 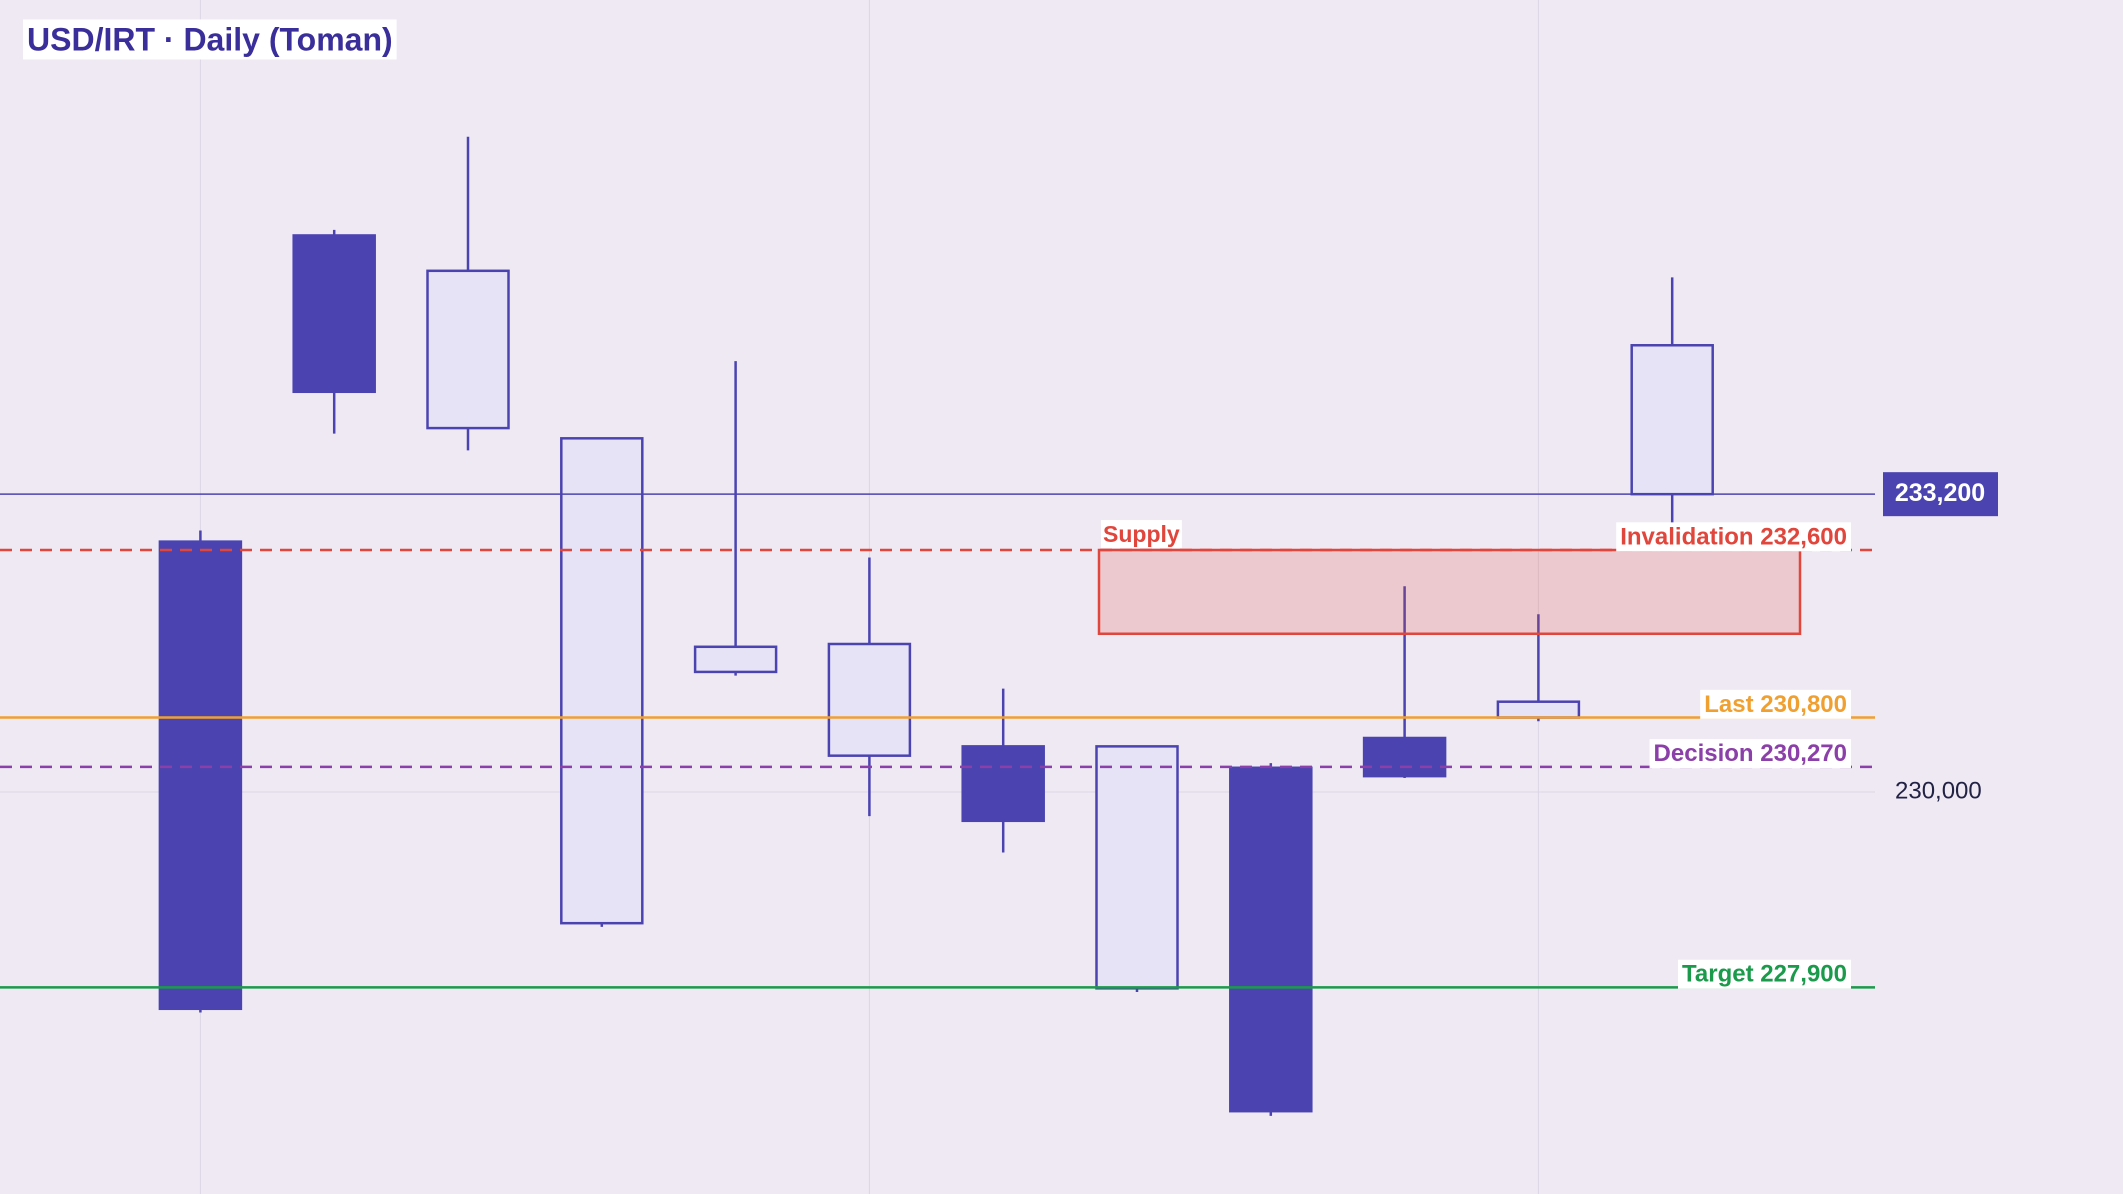 I want to click on current-price-box, so click(x=1940, y=494).